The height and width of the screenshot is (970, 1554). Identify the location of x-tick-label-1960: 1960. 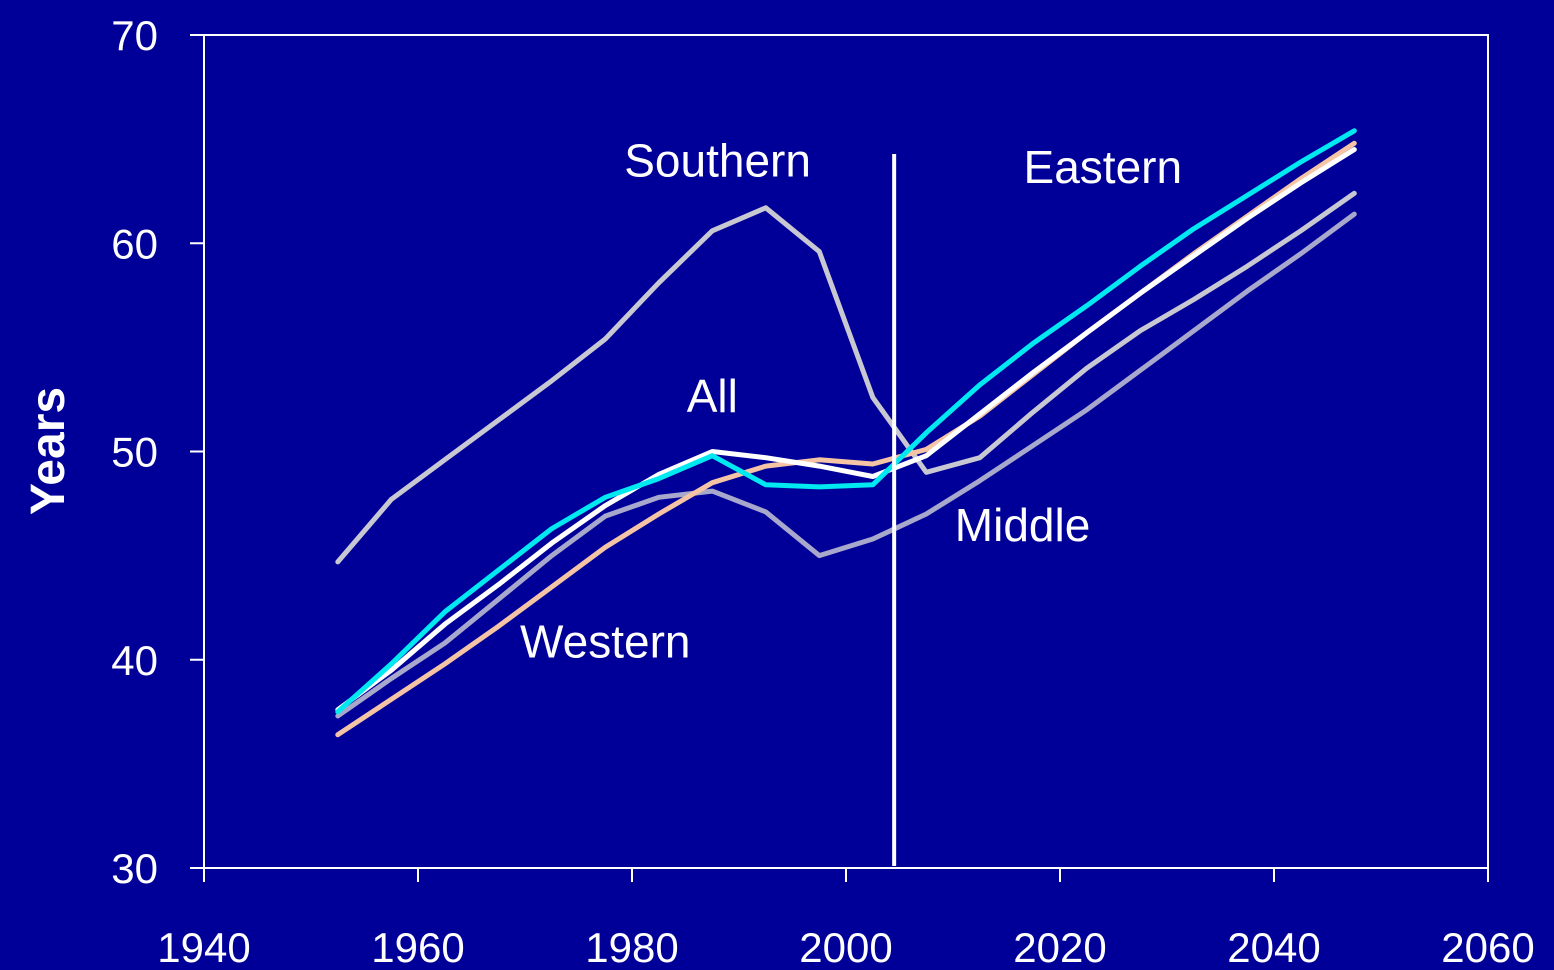
(417, 947).